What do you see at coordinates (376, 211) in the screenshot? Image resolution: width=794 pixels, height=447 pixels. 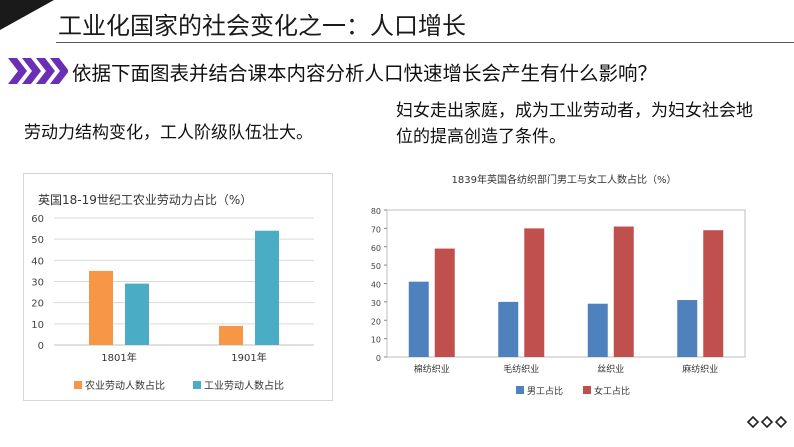 I see `y-tick-label: 80` at bounding box center [376, 211].